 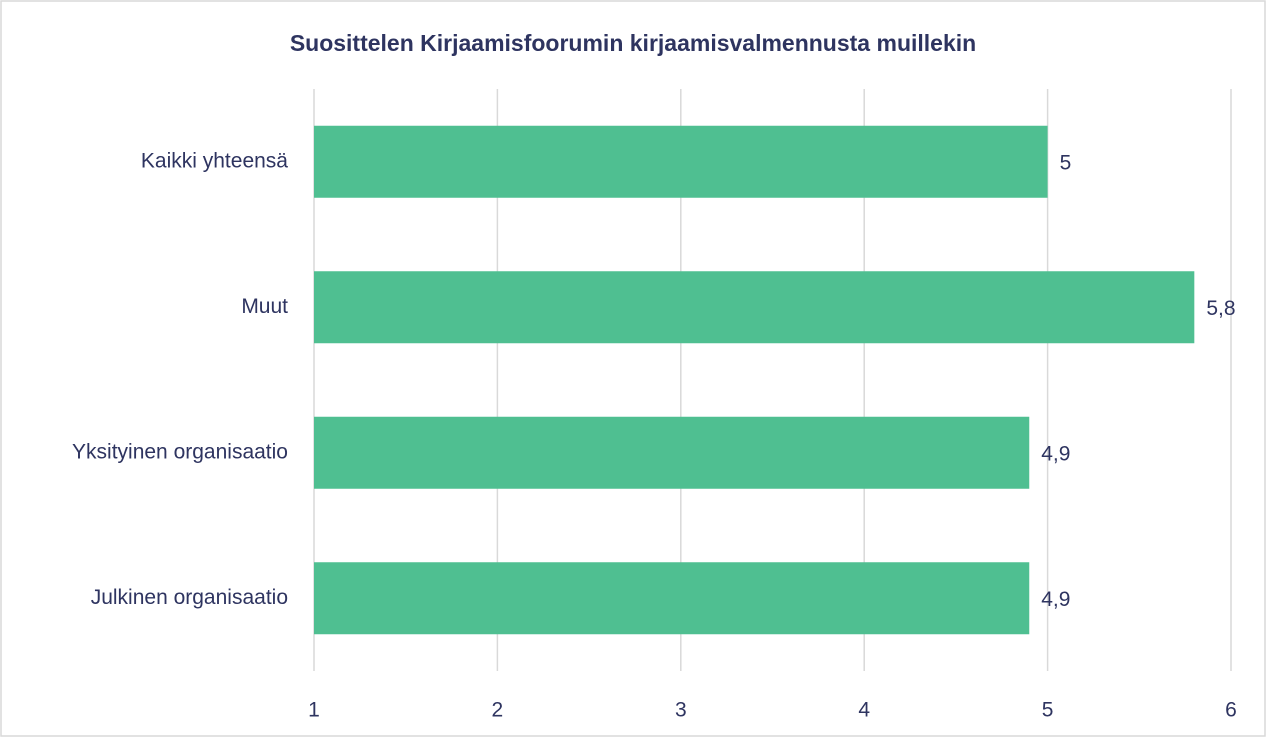 What do you see at coordinates (180, 451) in the screenshot?
I see `y-tick-label: Yksityinen organisaatio` at bounding box center [180, 451].